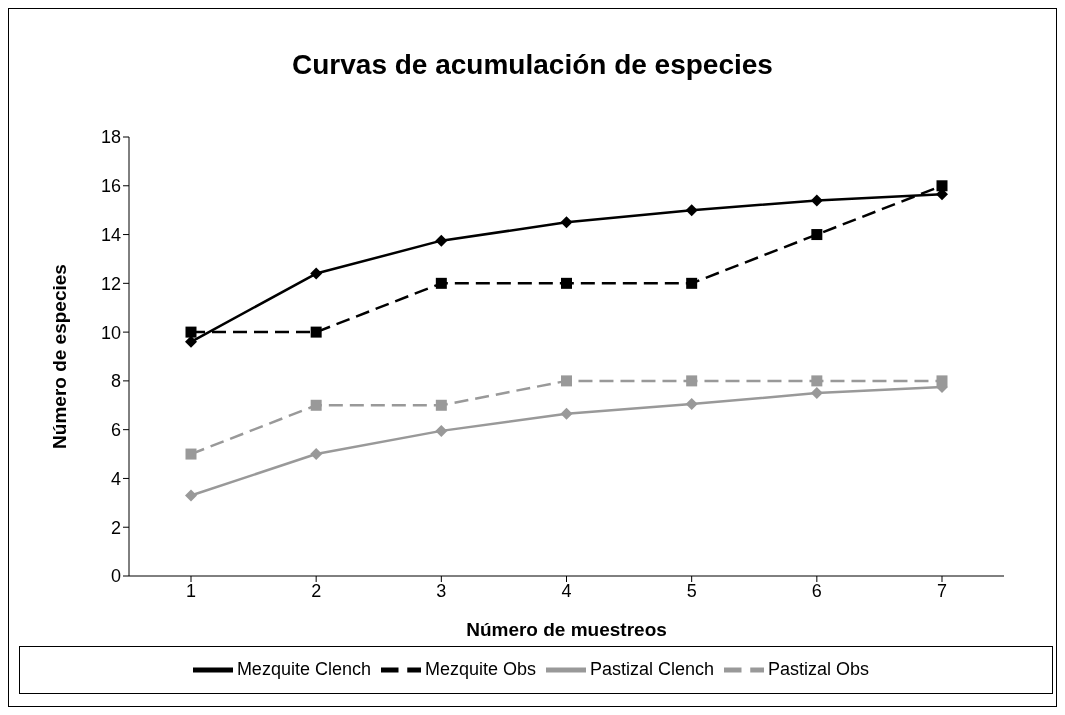  Describe the element at coordinates (115, 381) in the screenshot. I see `y-tick-label: 8` at that location.